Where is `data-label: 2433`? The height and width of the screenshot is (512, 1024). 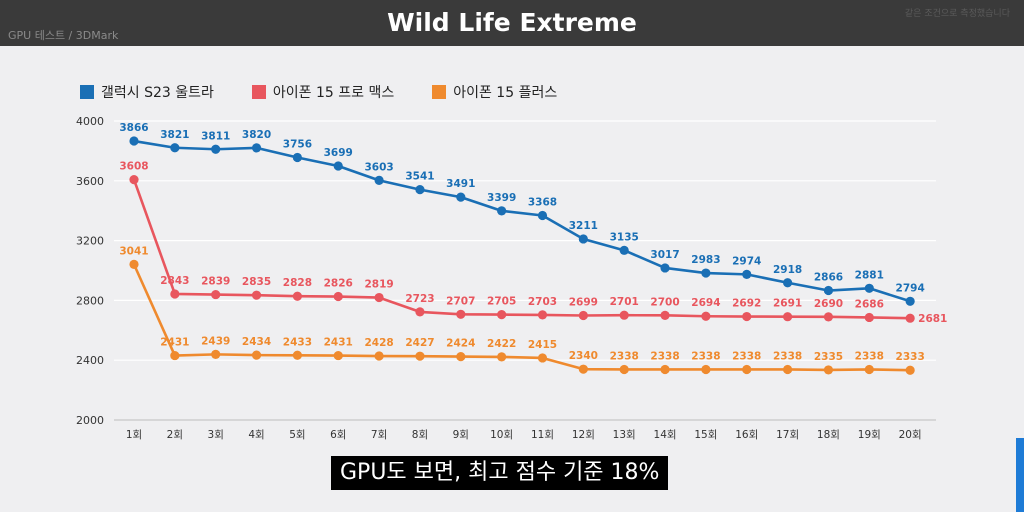 data-label: 2433 is located at coordinates (297, 342).